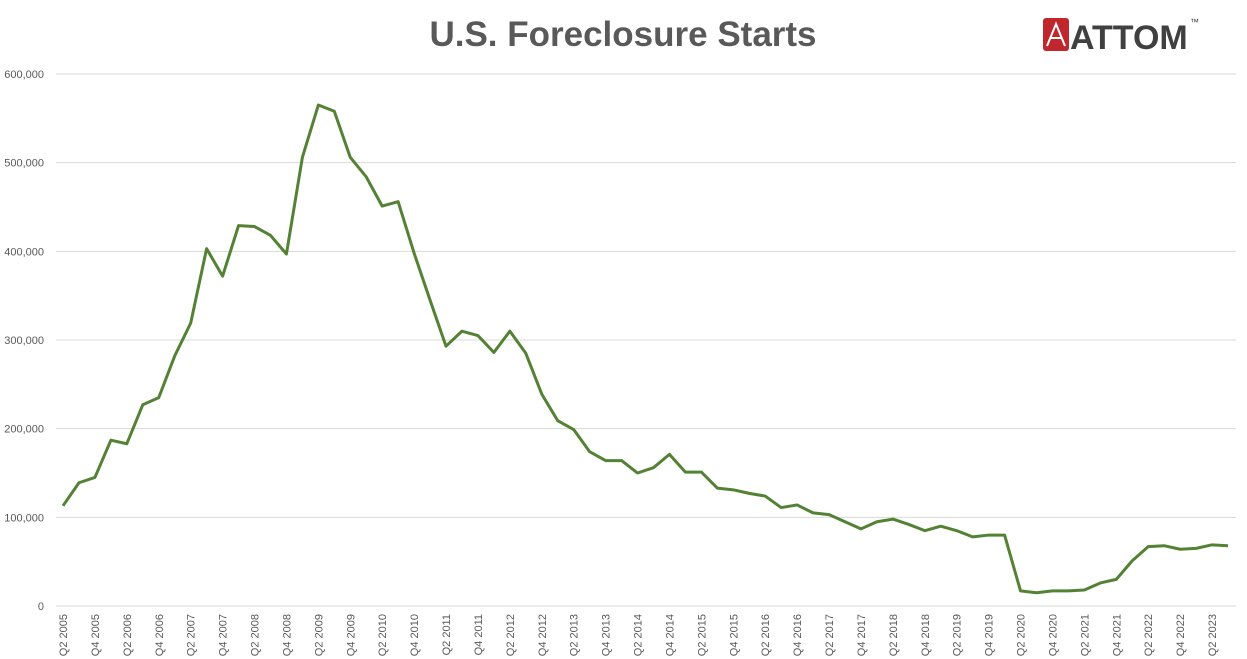 This screenshot has width=1247, height=659. I want to click on x-tick-label: Q2 2008, so click(256, 635).